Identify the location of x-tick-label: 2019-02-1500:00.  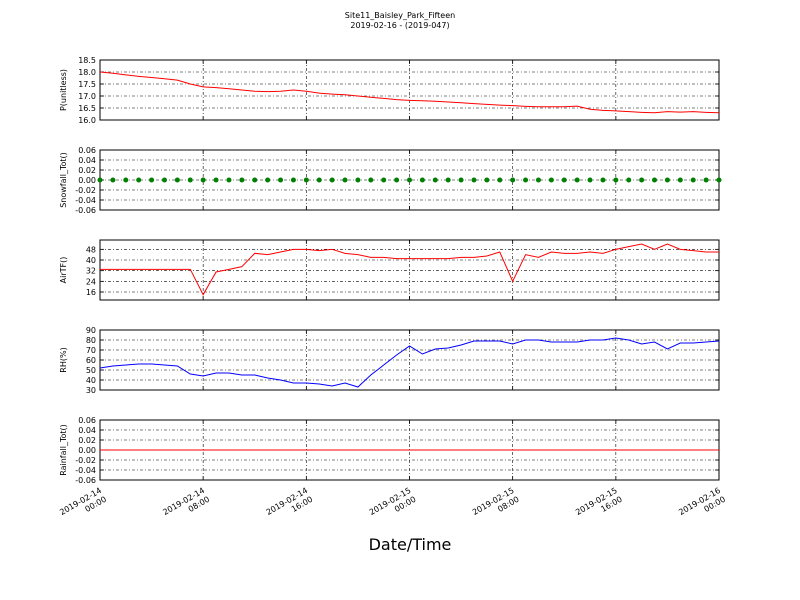
(393, 506).